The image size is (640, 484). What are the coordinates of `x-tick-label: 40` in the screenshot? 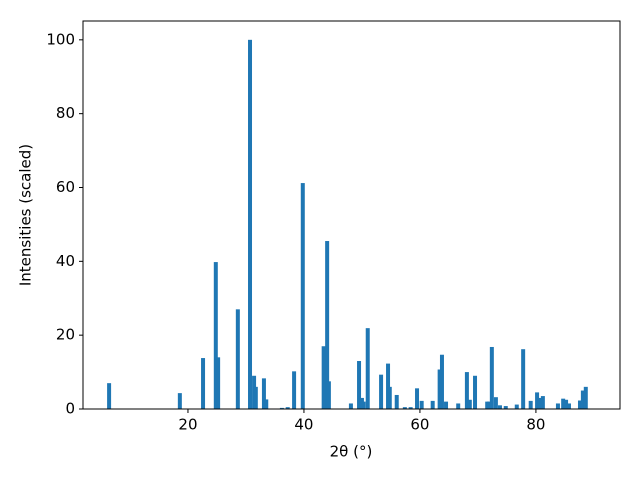 It's located at (303, 425).